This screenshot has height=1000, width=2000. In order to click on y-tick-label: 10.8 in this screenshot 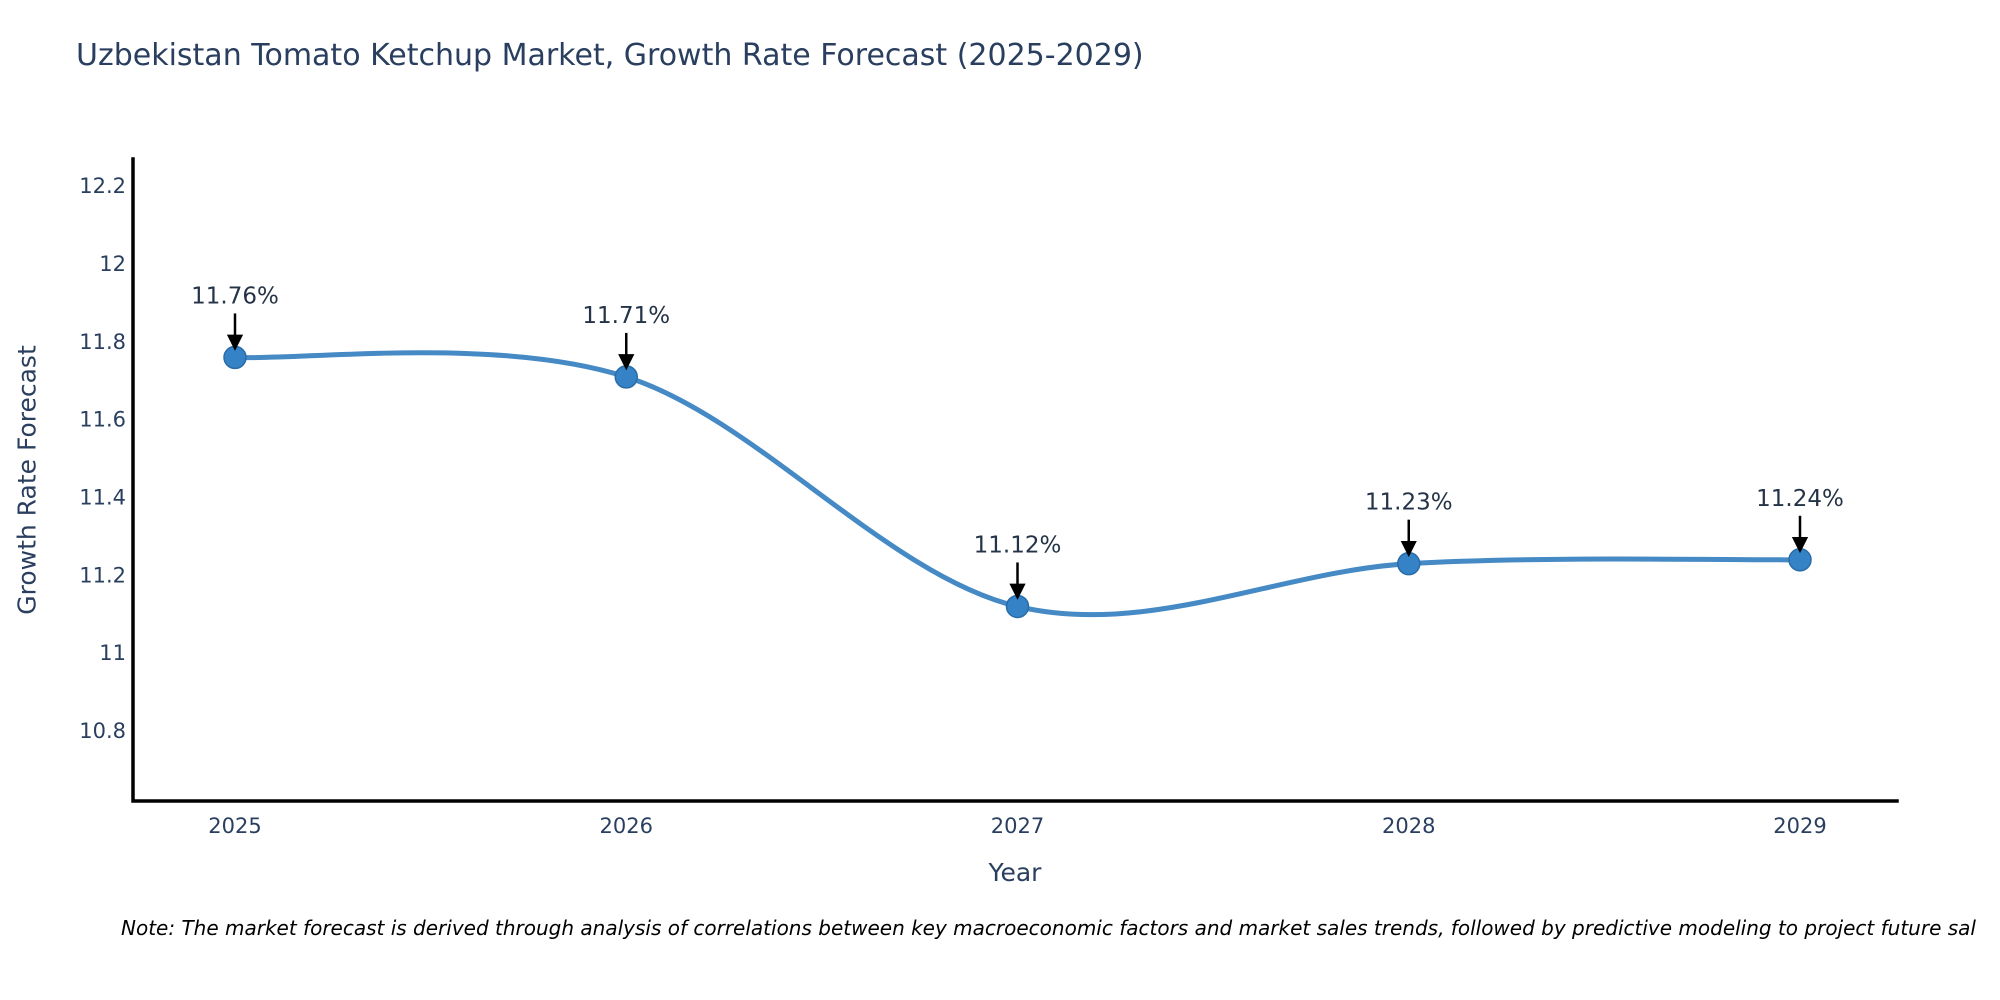, I will do `click(102, 731)`.